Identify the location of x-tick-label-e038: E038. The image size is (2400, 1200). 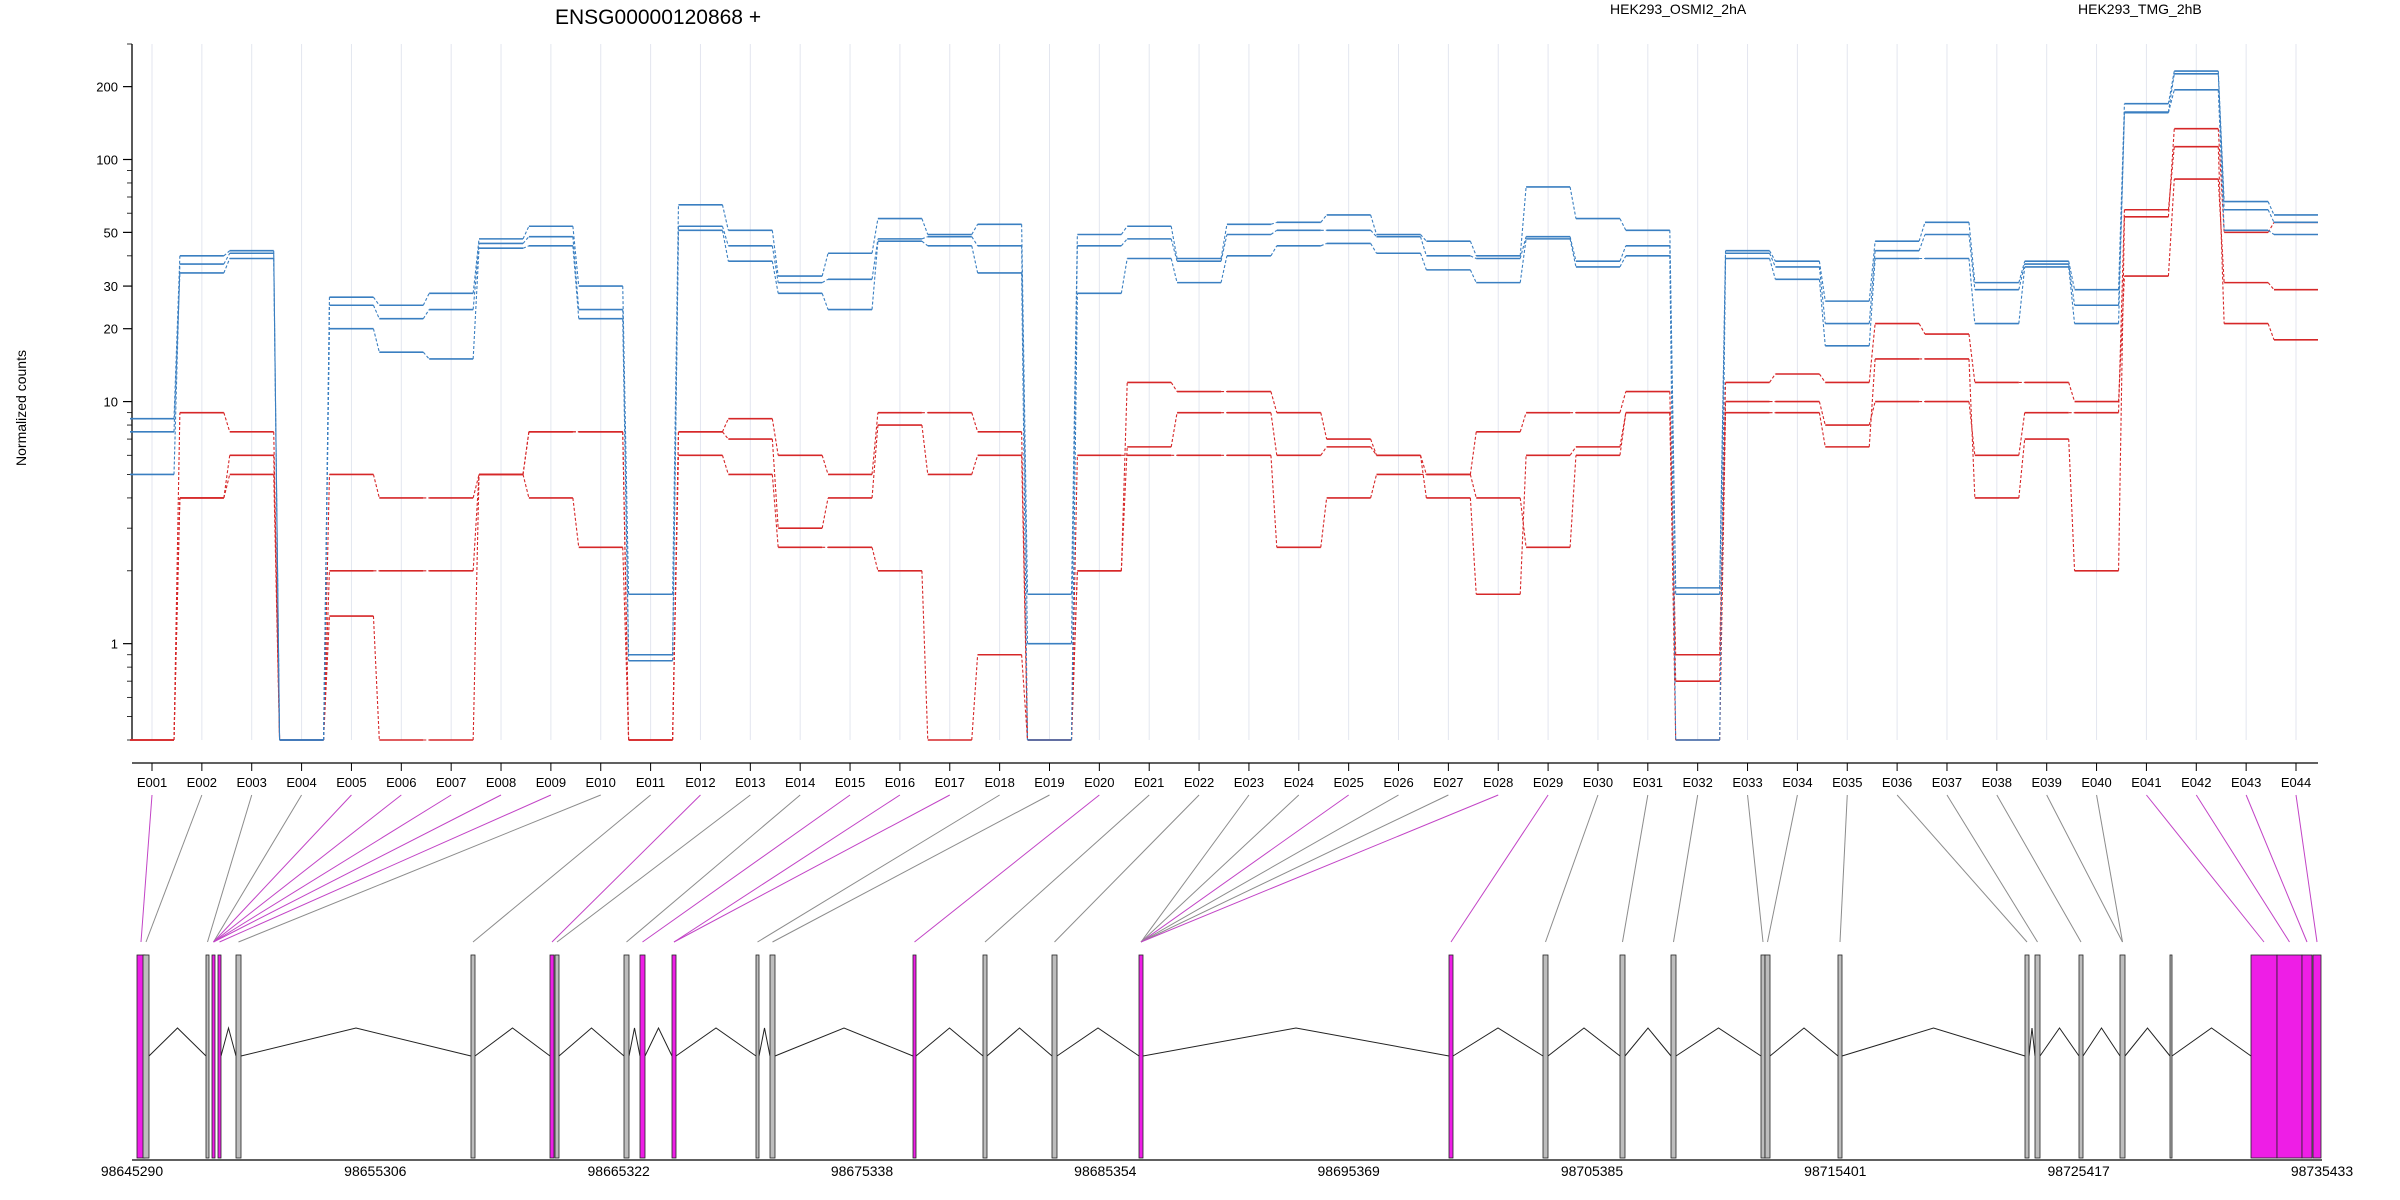
(1997, 782).